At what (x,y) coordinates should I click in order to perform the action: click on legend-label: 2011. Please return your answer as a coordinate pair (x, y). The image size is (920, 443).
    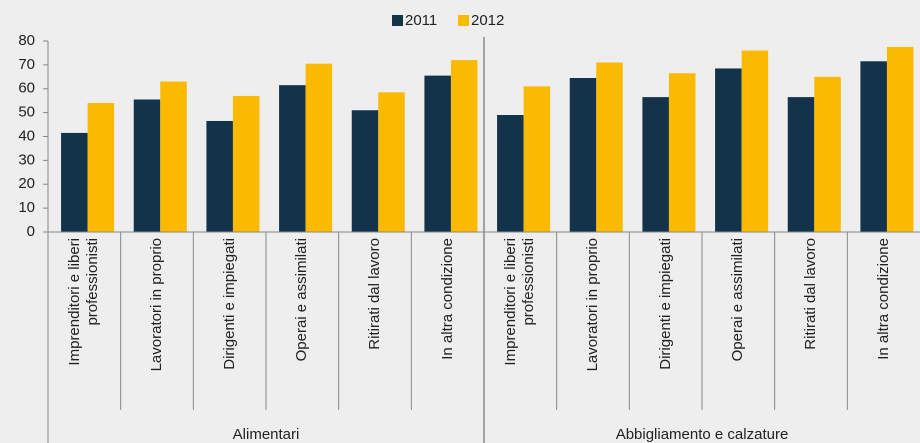
    Looking at the image, I should click on (421, 20).